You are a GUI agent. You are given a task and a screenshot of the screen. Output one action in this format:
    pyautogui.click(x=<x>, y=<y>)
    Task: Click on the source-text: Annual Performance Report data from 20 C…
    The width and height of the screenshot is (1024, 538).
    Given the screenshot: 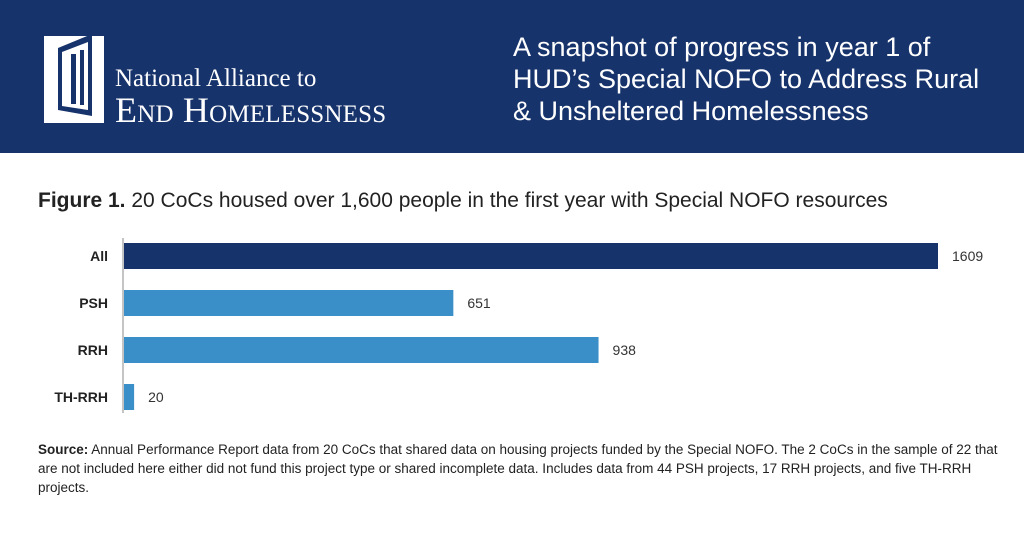 What is the action you would take?
    pyautogui.click(x=518, y=468)
    